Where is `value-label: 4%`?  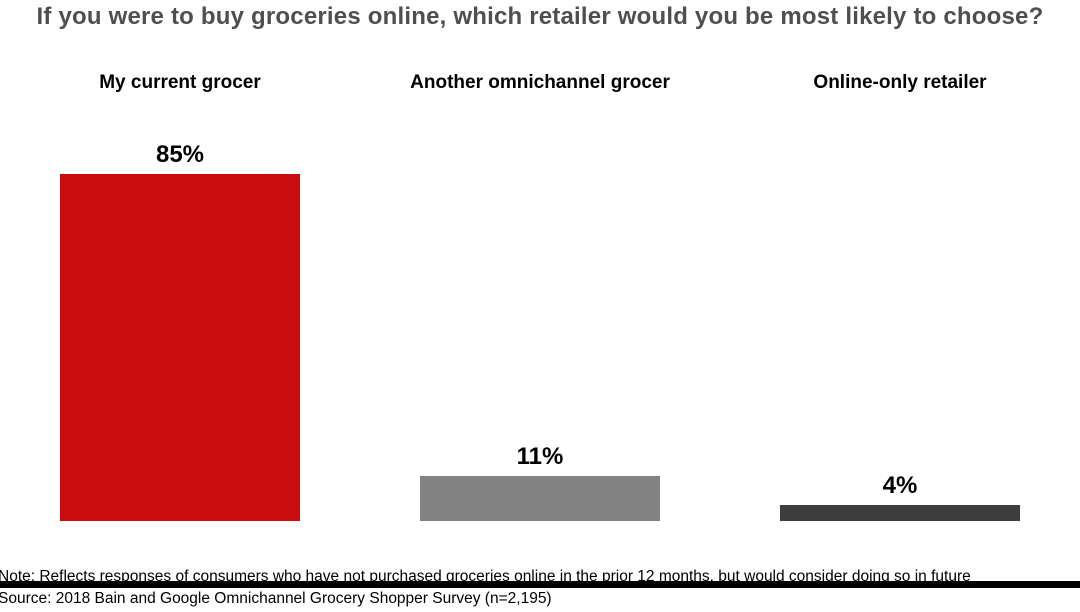 value-label: 4% is located at coordinates (900, 485).